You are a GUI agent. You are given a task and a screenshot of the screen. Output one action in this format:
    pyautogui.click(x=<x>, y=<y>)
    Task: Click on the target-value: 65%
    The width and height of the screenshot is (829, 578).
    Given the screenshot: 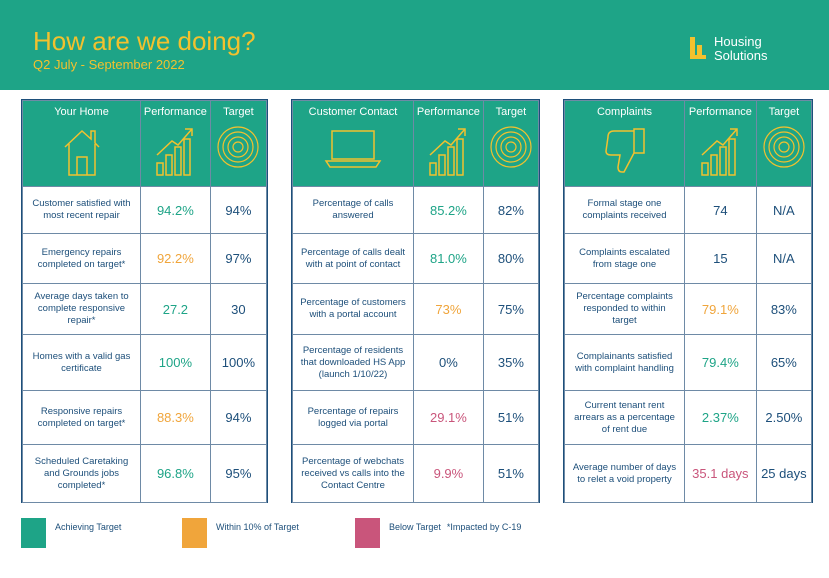 What is the action you would take?
    pyautogui.click(x=784, y=362)
    